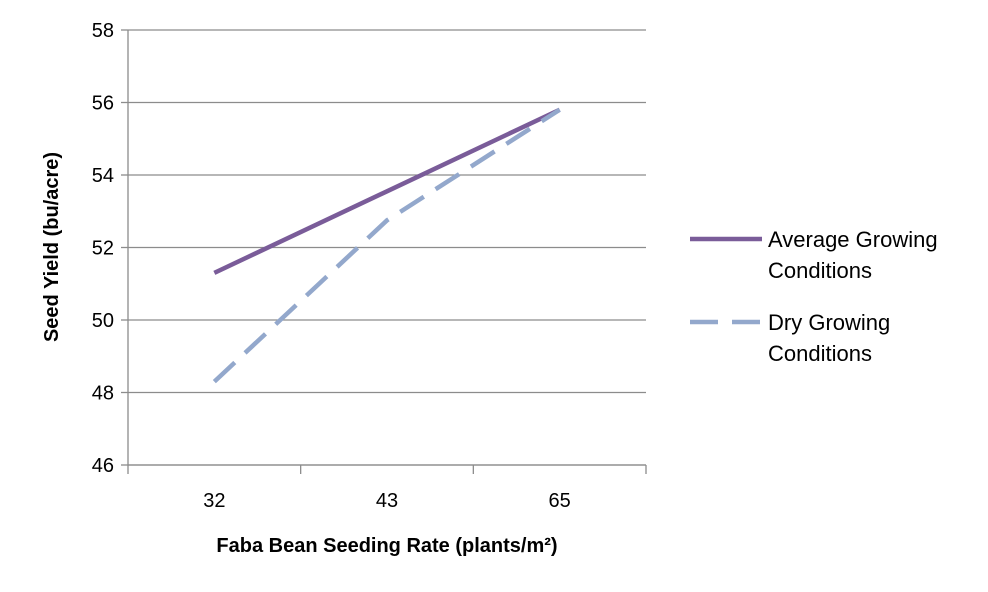  I want to click on x-tick-label: 43, so click(387, 501).